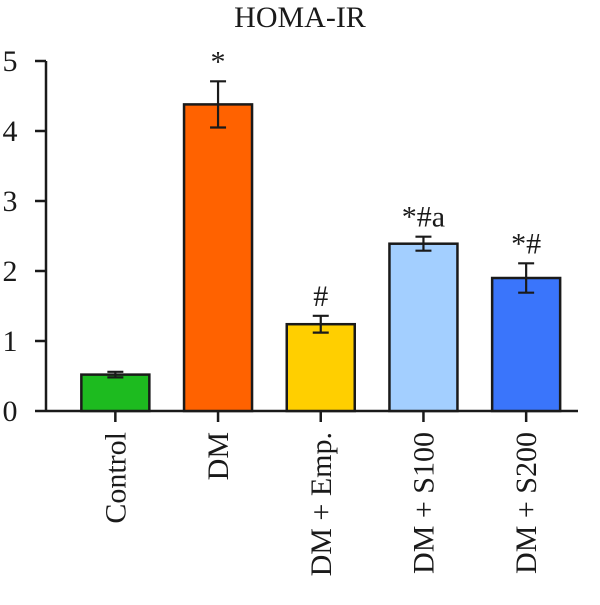 The image size is (600, 605). What do you see at coordinates (10, 411) in the screenshot?
I see `y-tick-label: 0` at bounding box center [10, 411].